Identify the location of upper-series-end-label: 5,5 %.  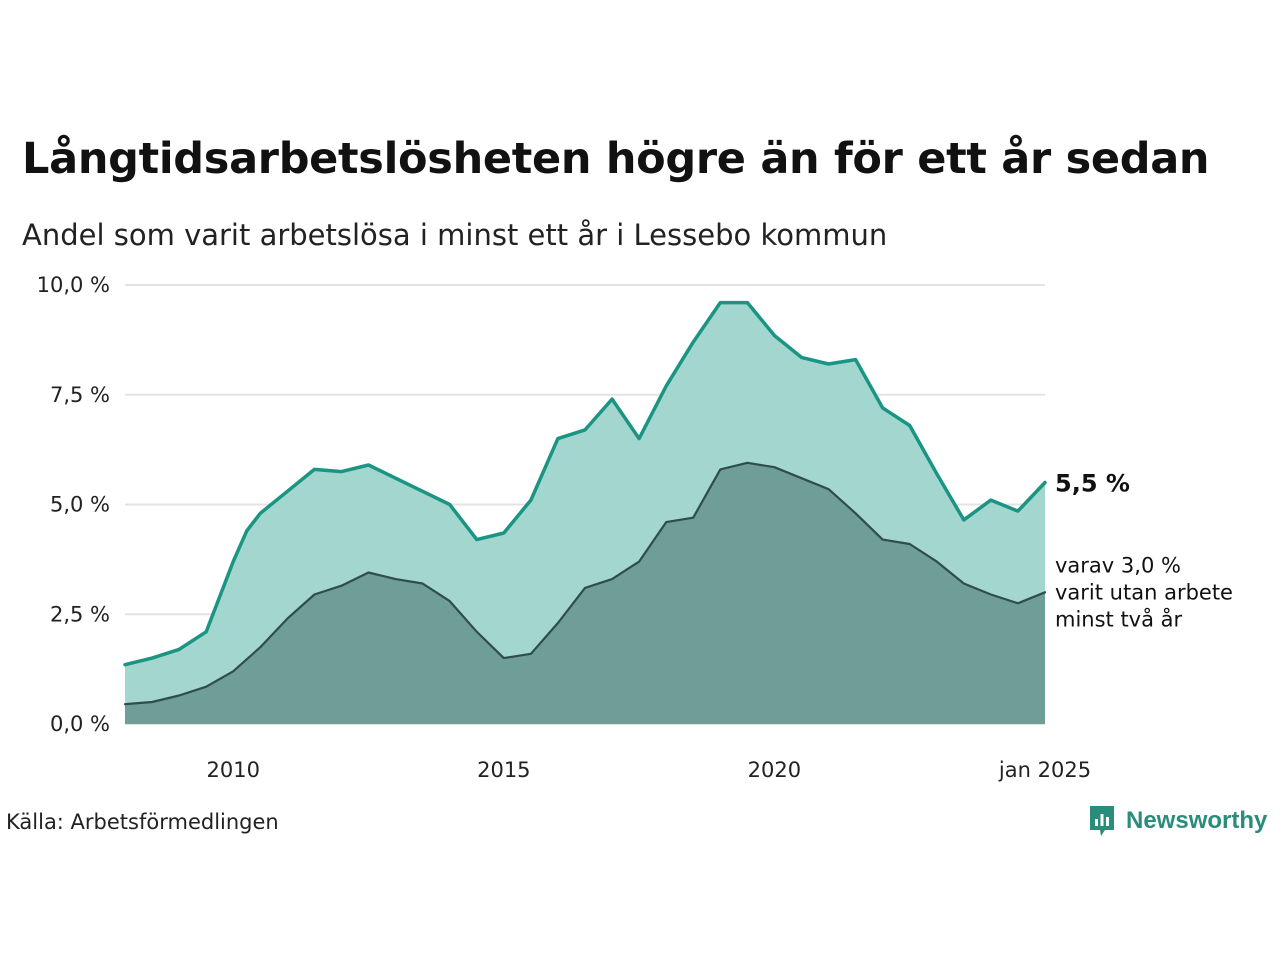
(1092, 484).